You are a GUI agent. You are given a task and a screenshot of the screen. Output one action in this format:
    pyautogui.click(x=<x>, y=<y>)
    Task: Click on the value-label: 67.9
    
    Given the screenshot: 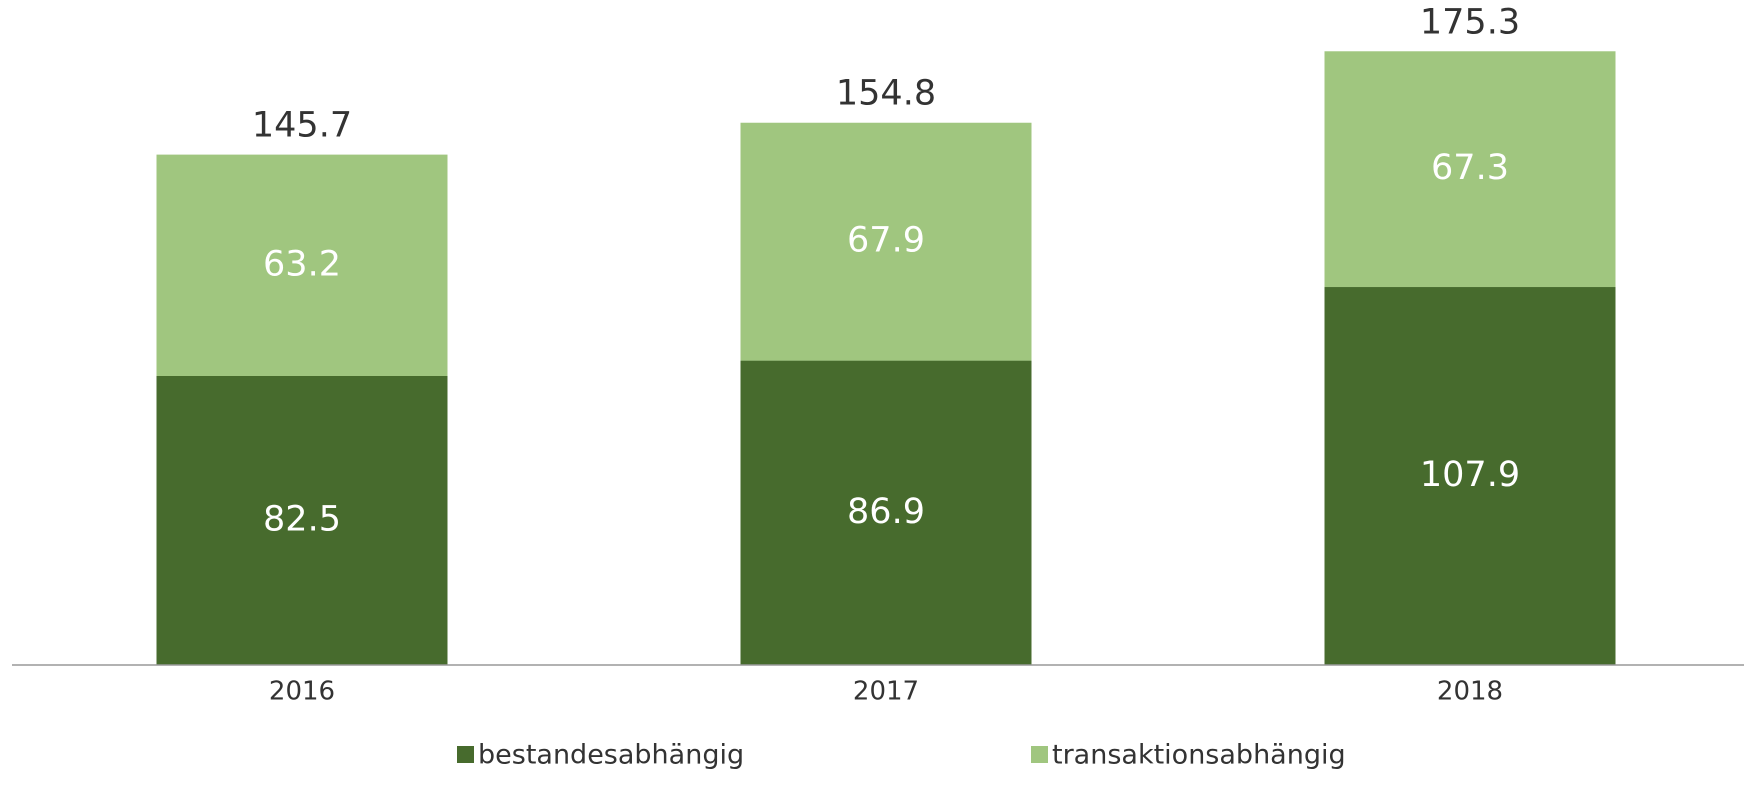 What is the action you would take?
    pyautogui.click(x=886, y=241)
    